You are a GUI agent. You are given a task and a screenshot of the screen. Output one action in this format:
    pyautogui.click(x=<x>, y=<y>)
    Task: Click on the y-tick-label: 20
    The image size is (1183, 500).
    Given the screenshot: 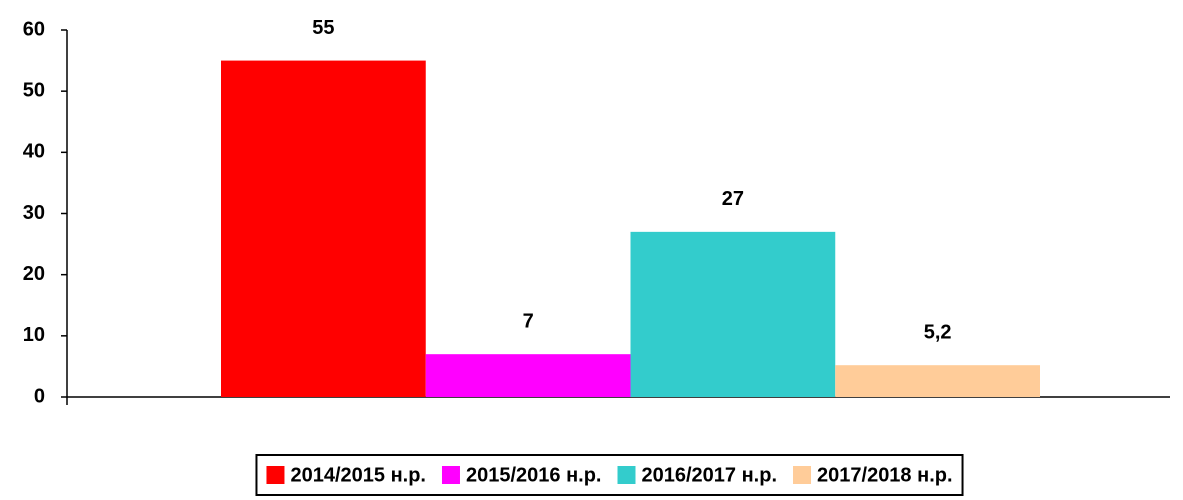 What is the action you would take?
    pyautogui.click(x=34, y=274)
    